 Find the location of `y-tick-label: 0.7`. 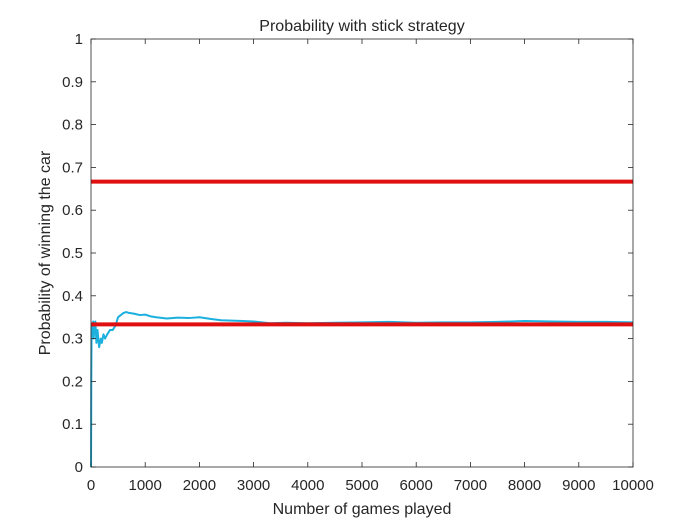

y-tick-label: 0.7 is located at coordinates (72, 167).